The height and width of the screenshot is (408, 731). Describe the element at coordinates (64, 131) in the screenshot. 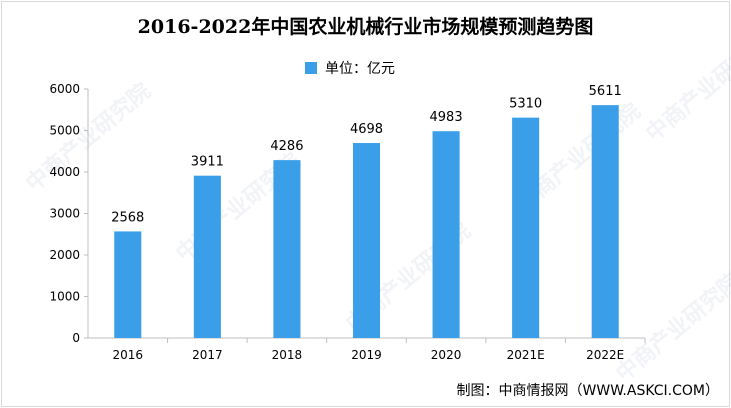

I see `y-tick-label: 5000` at that location.